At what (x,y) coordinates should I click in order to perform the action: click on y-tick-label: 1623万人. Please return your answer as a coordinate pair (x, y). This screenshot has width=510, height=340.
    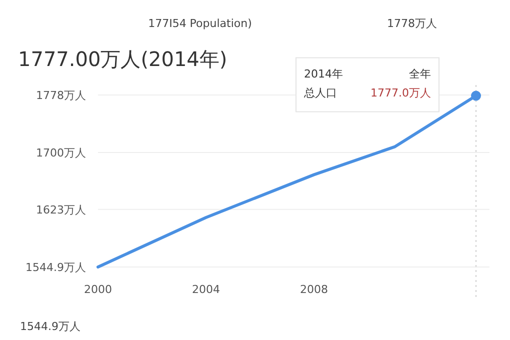
    Looking at the image, I should click on (61, 209).